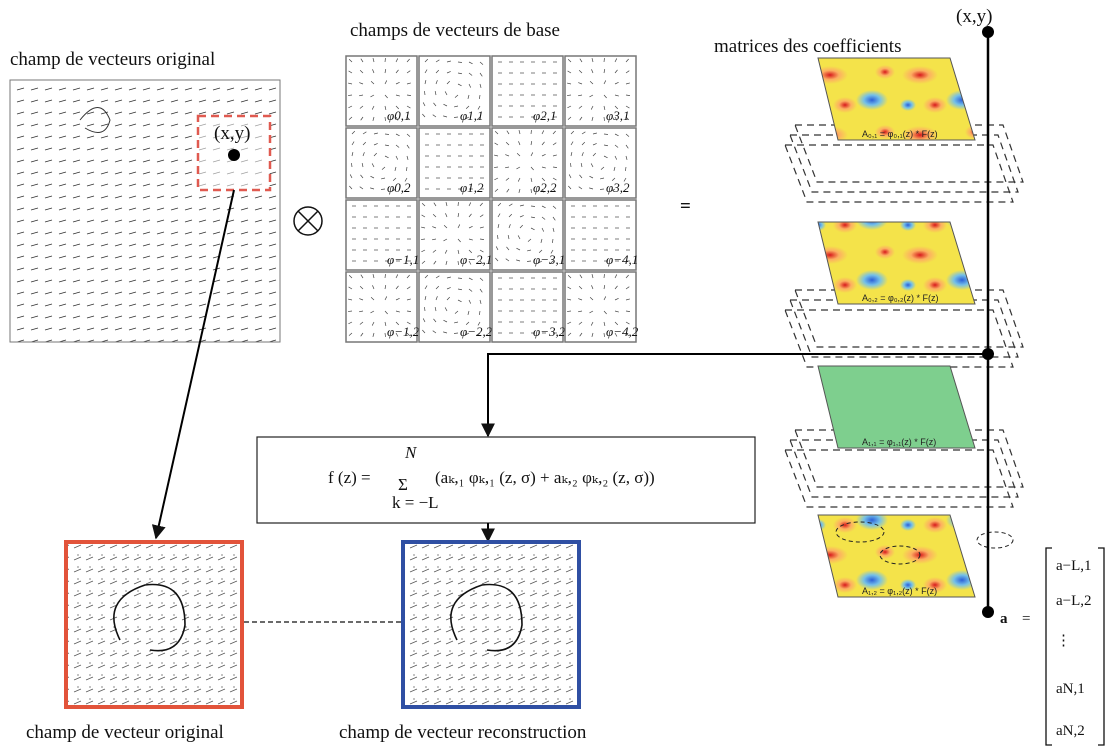 Image resolution: width=1111 pixels, height=749 pixels. Describe the element at coordinates (527, 163) in the screenshot. I see `basis-cell: φ2,2` at that location.